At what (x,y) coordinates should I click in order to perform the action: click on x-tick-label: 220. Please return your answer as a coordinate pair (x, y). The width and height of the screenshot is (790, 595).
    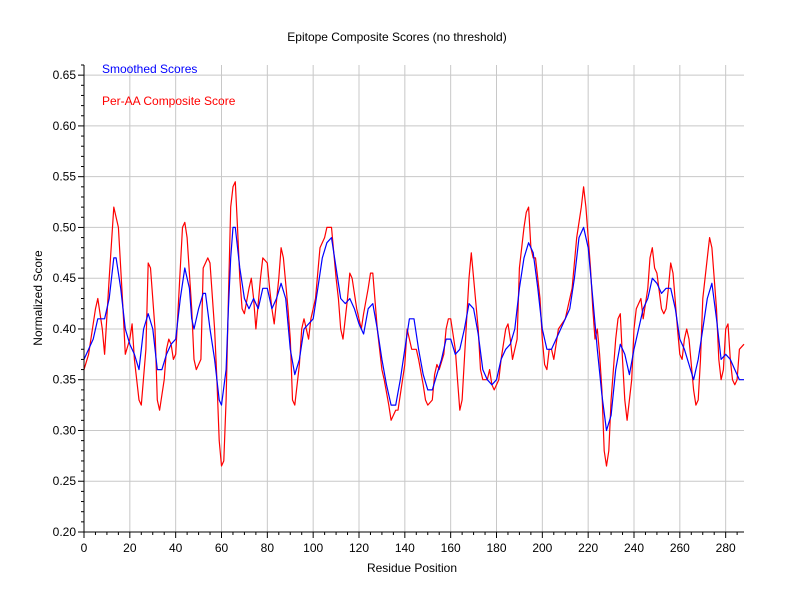
    Looking at the image, I should click on (588, 548).